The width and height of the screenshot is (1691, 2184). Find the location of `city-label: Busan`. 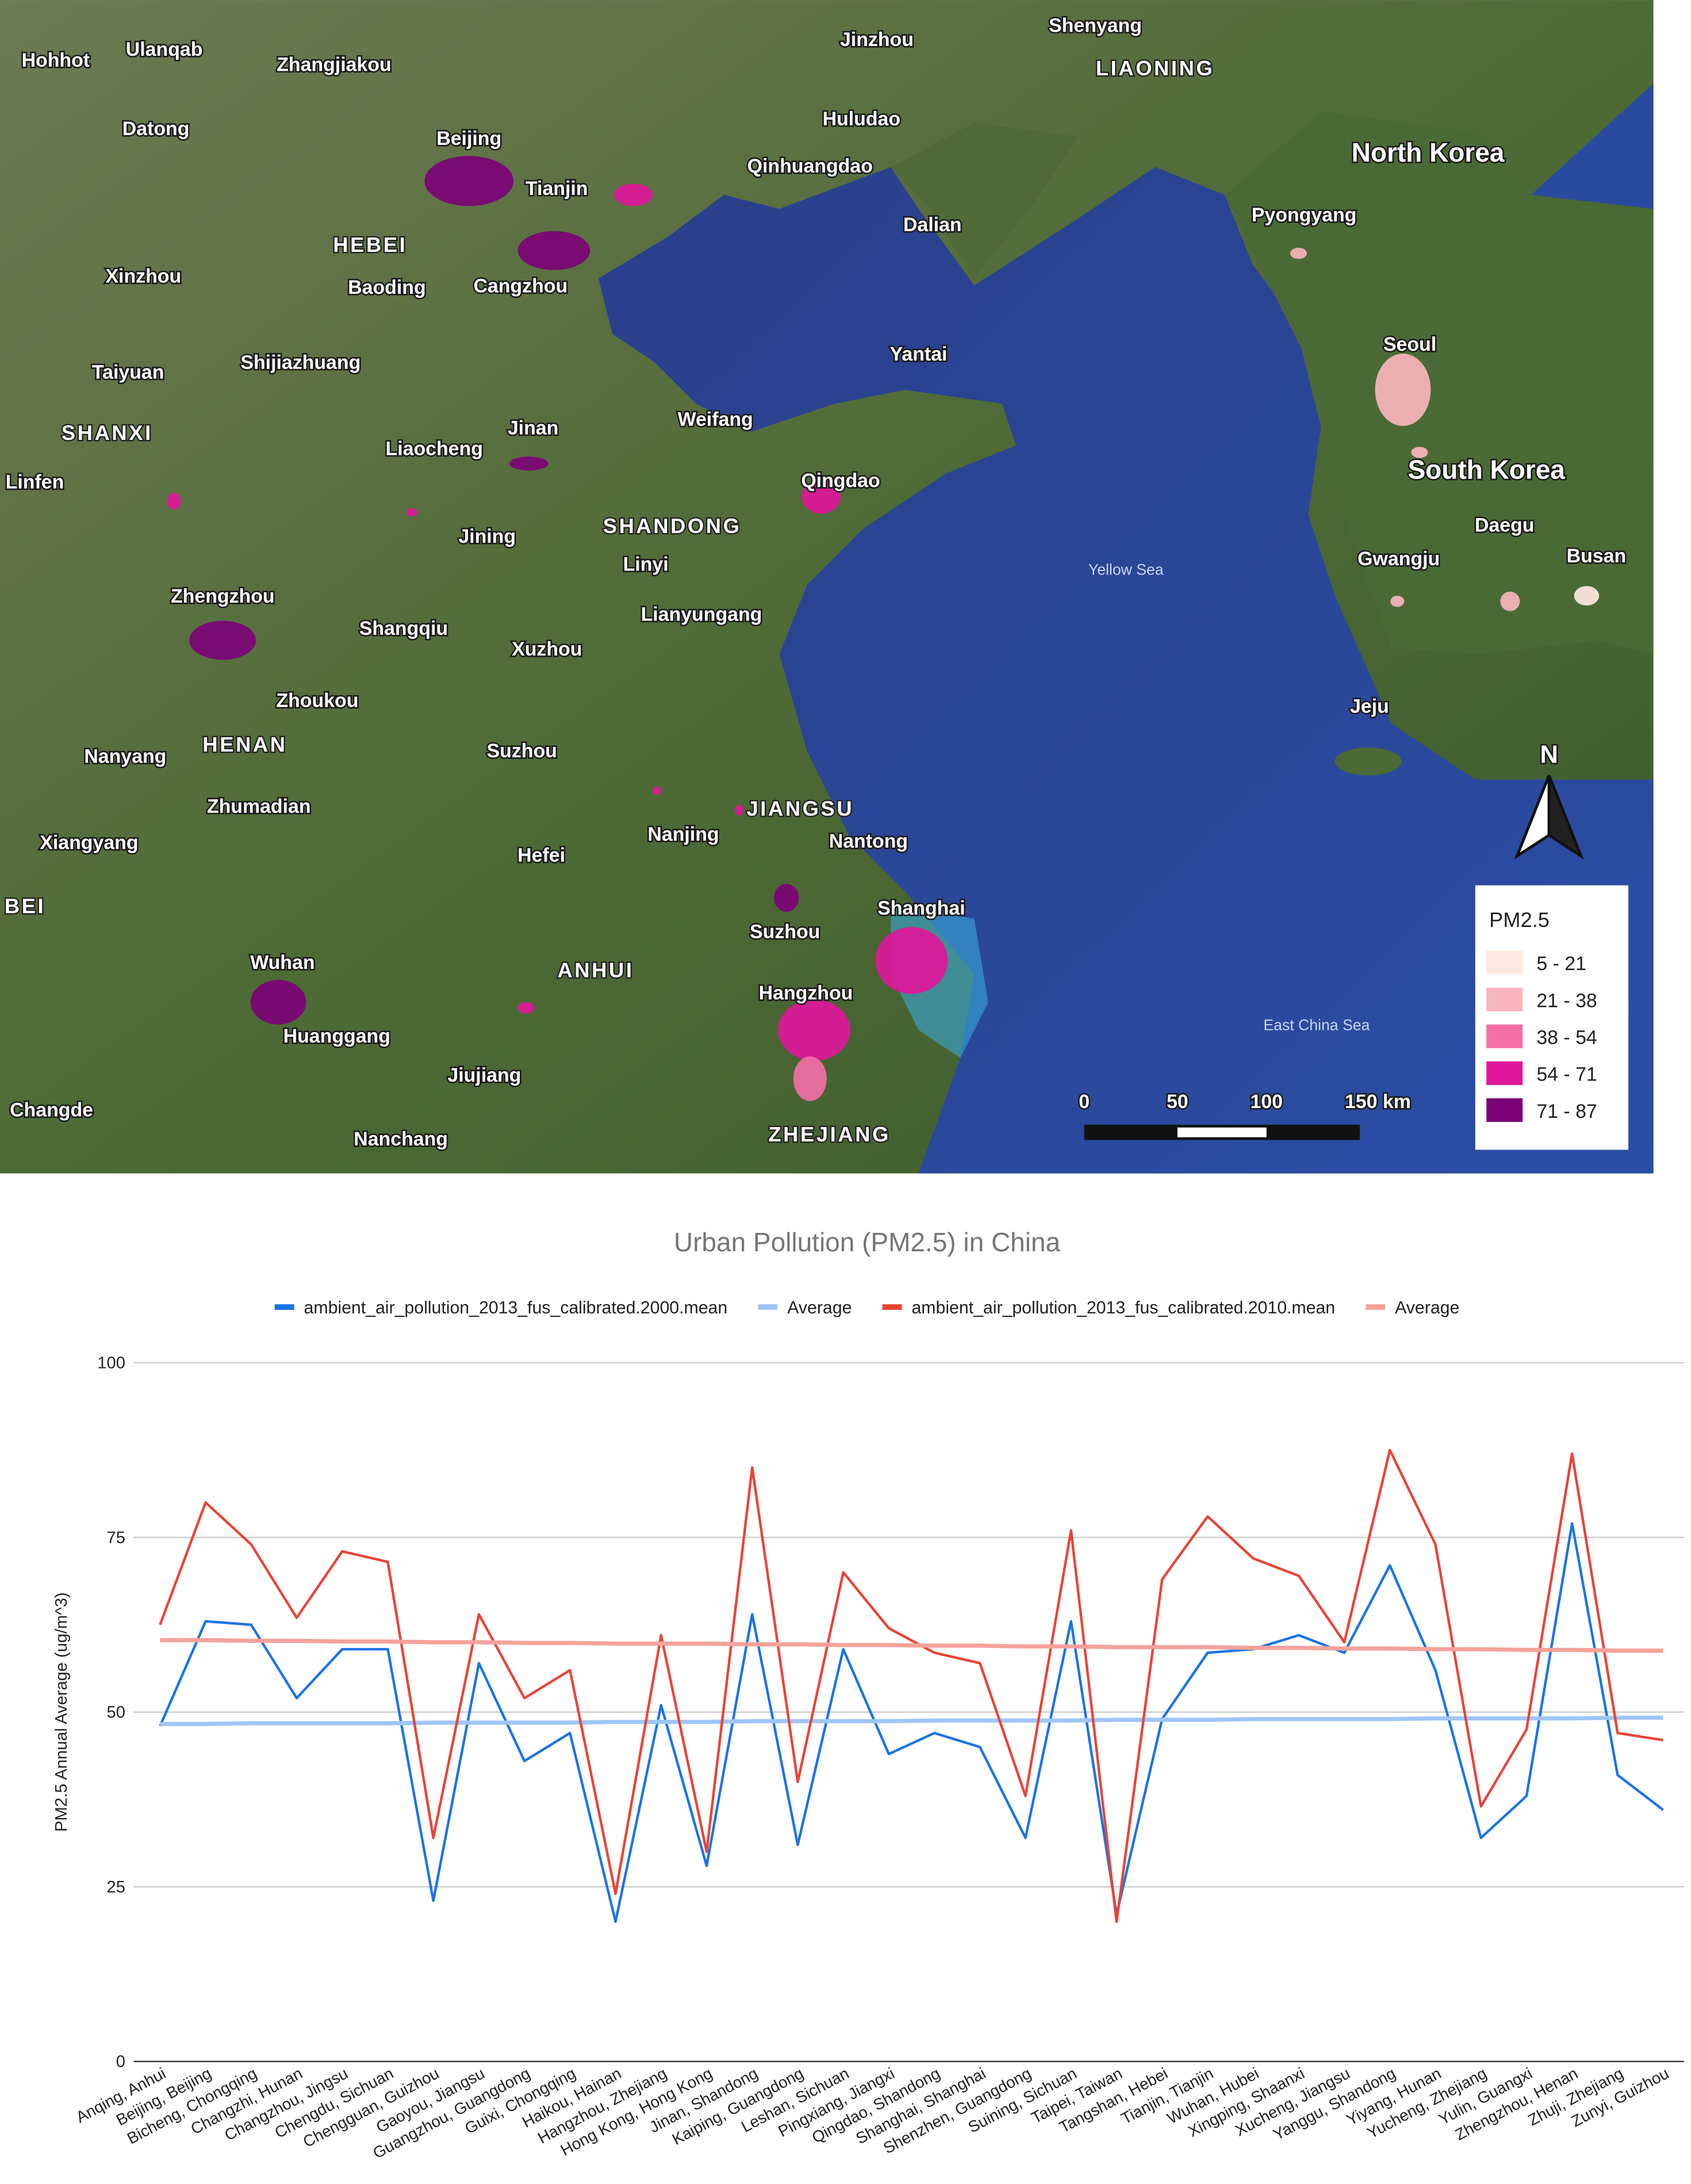

city-label: Busan is located at coordinates (1597, 556).